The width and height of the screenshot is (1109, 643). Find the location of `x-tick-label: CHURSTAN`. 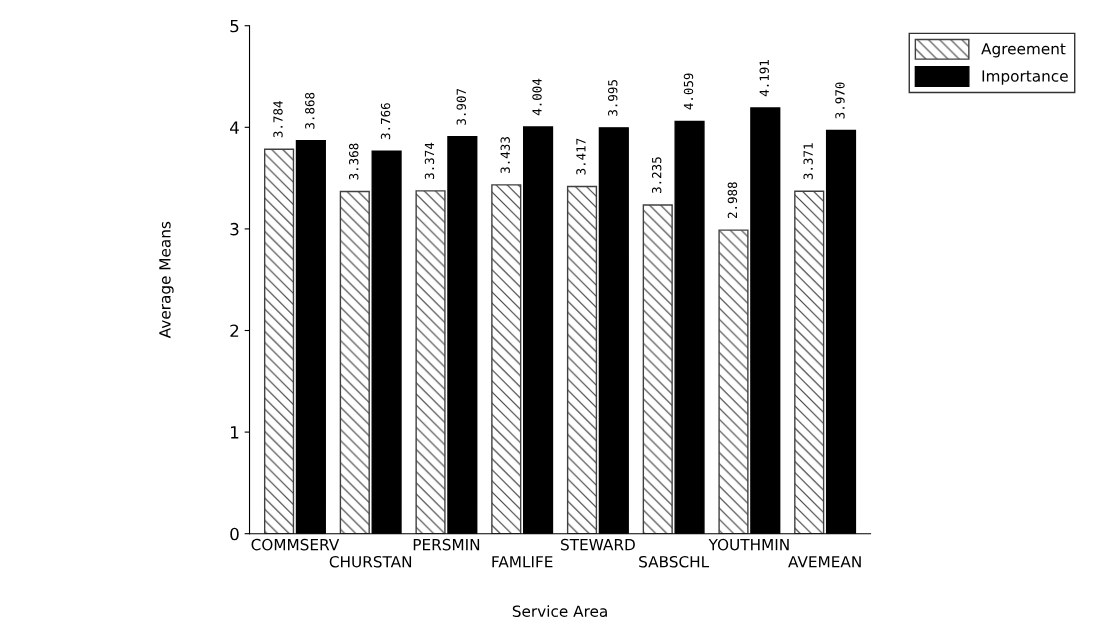

x-tick-label: CHURSTAN is located at coordinates (370, 561).